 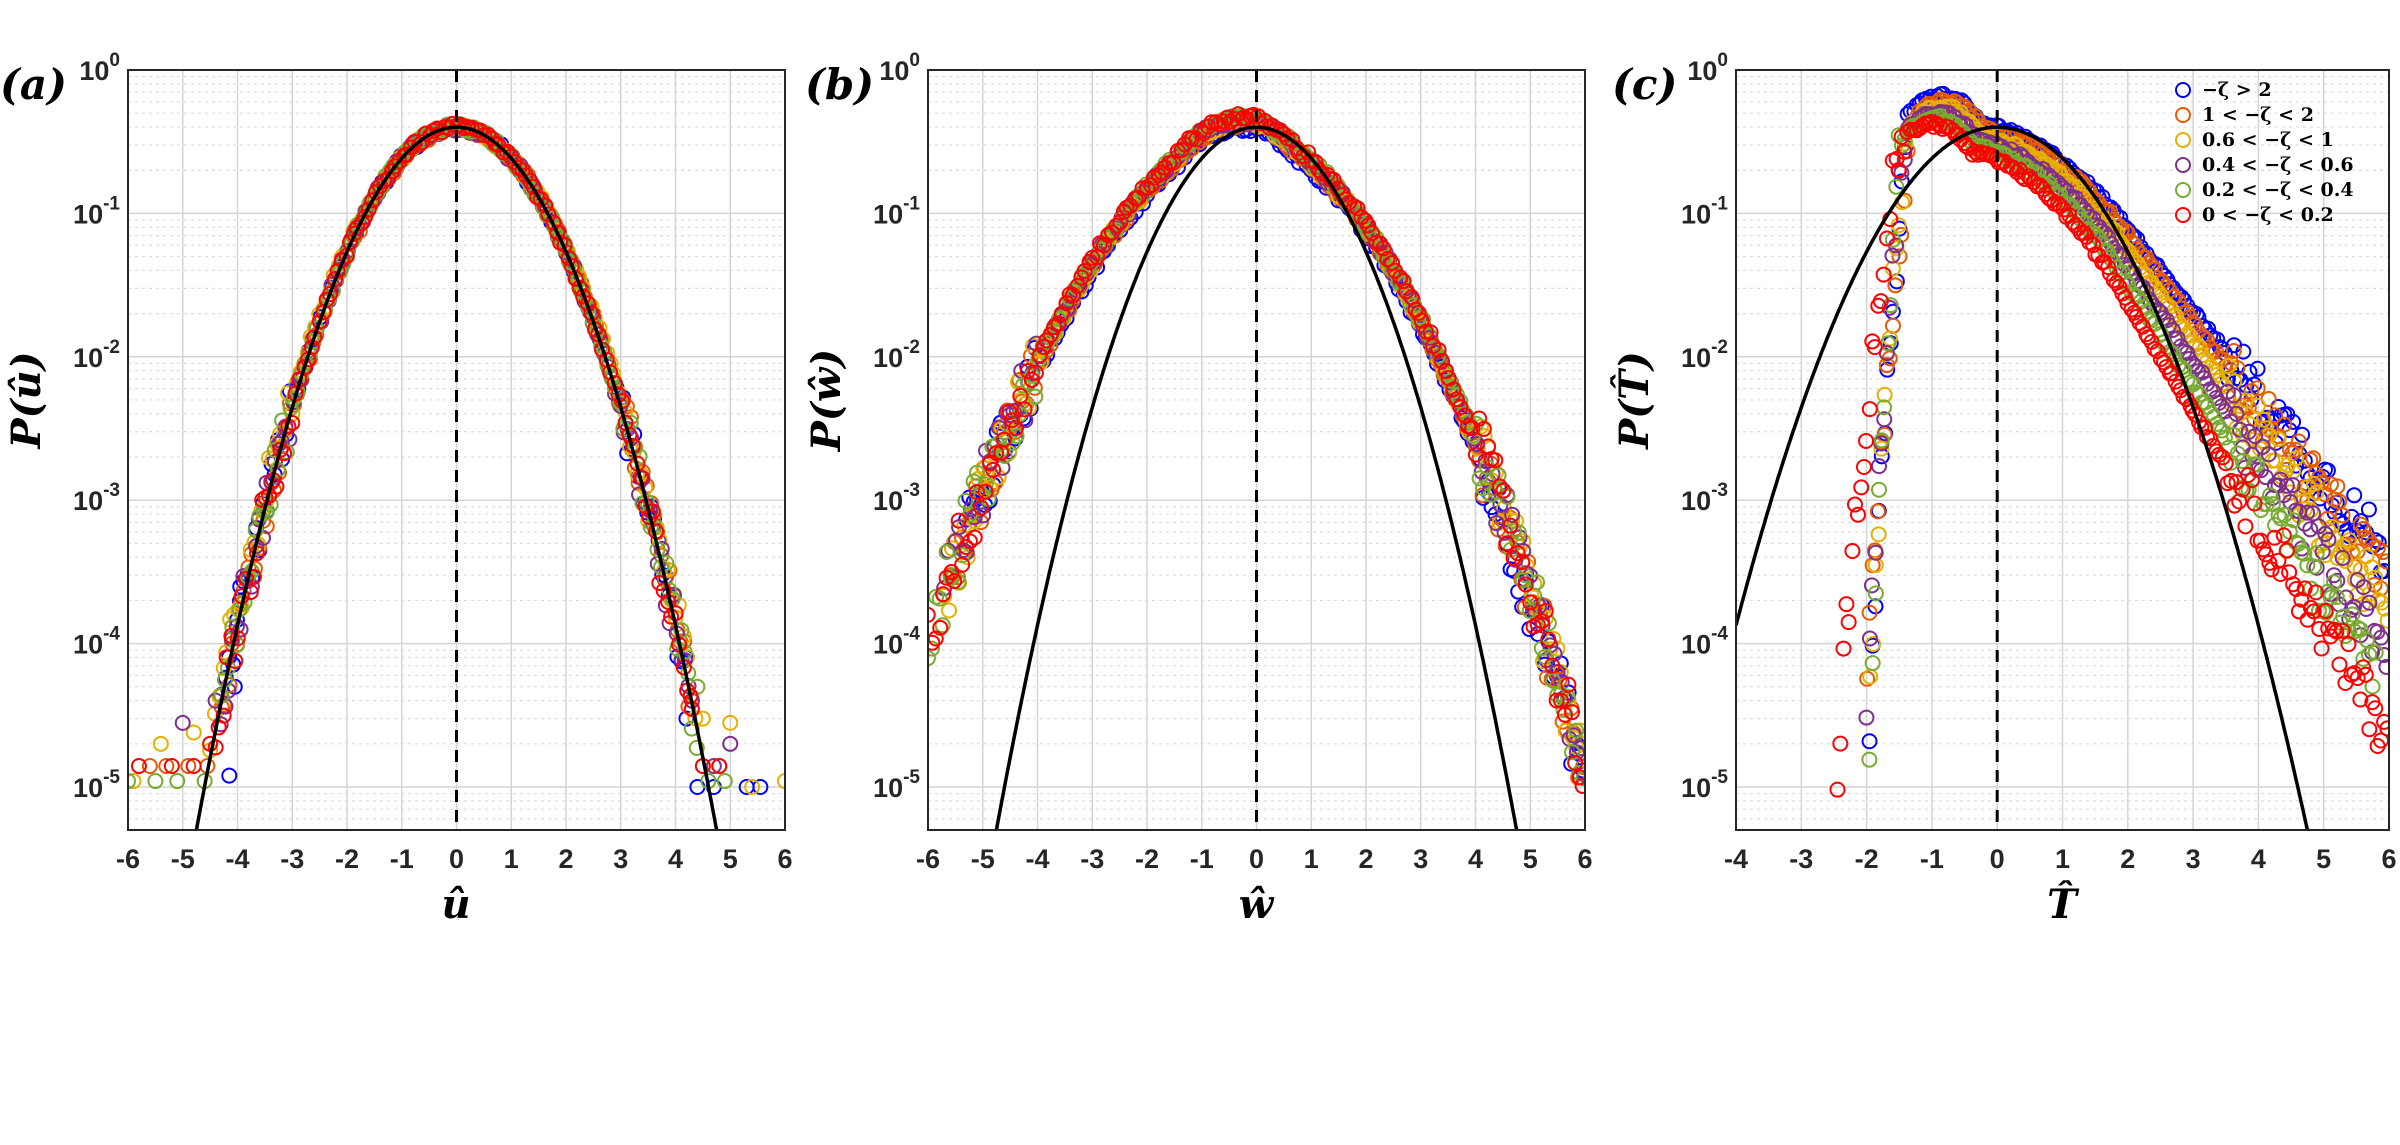 What do you see at coordinates (1256, 859) in the screenshot?
I see `x-tick-label: 0` at bounding box center [1256, 859].